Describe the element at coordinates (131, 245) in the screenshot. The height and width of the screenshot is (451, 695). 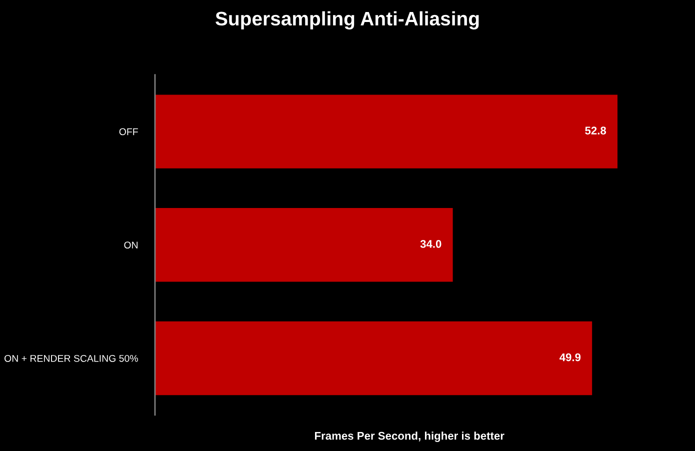
I see `y-tick-label: ON` at that location.